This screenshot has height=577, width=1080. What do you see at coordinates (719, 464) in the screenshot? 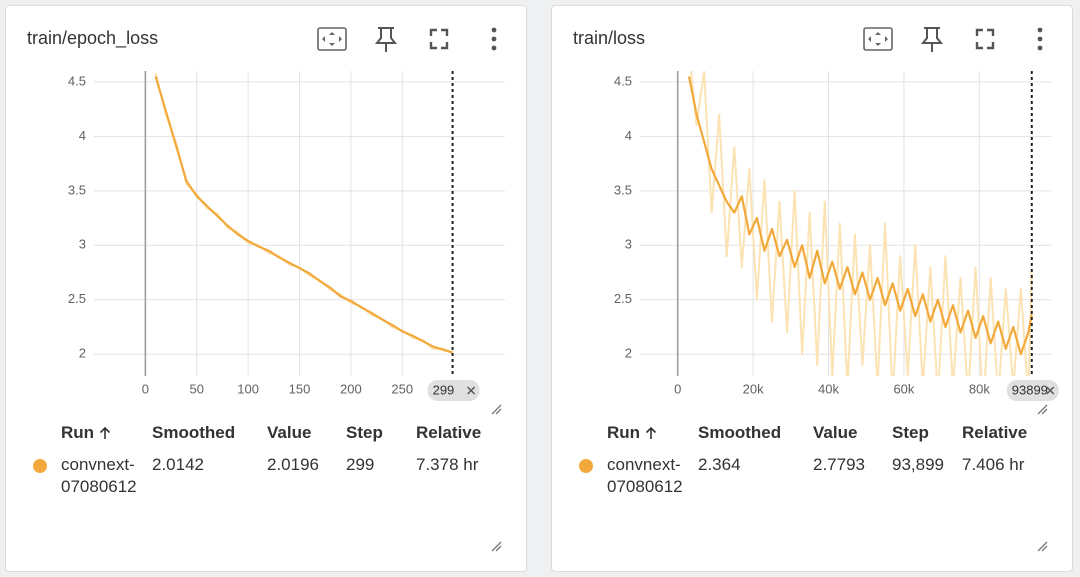
I see `table-cell: 2.364` at bounding box center [719, 464].